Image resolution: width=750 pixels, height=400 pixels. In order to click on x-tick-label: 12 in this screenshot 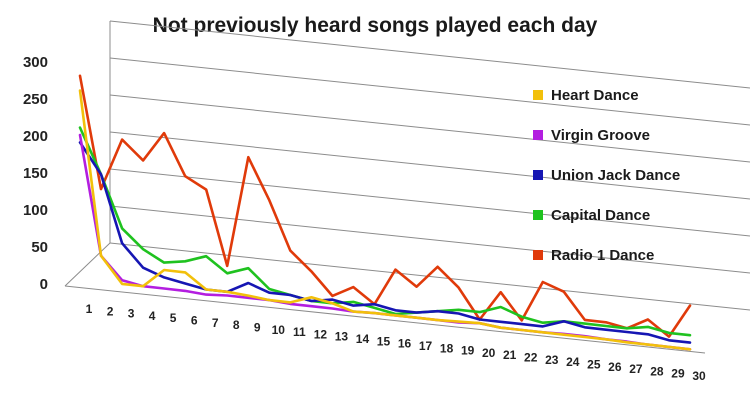, I will do `click(321, 334)`.